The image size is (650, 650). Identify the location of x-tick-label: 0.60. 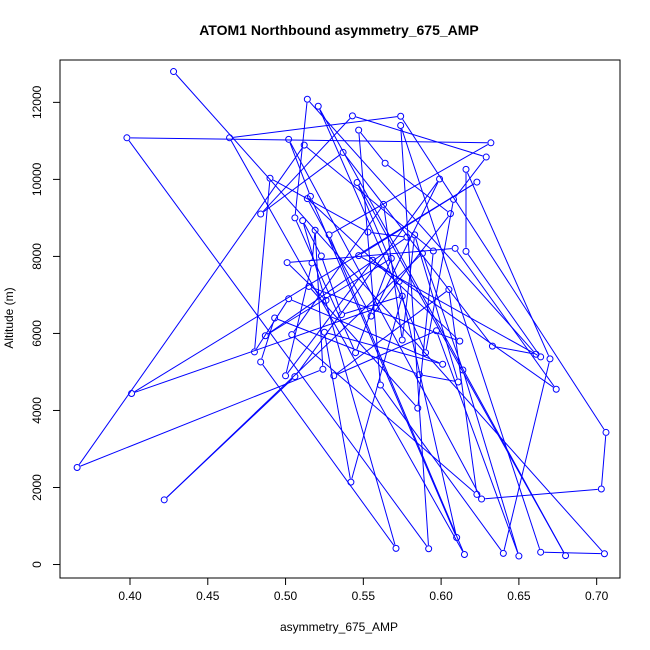
(441, 596).